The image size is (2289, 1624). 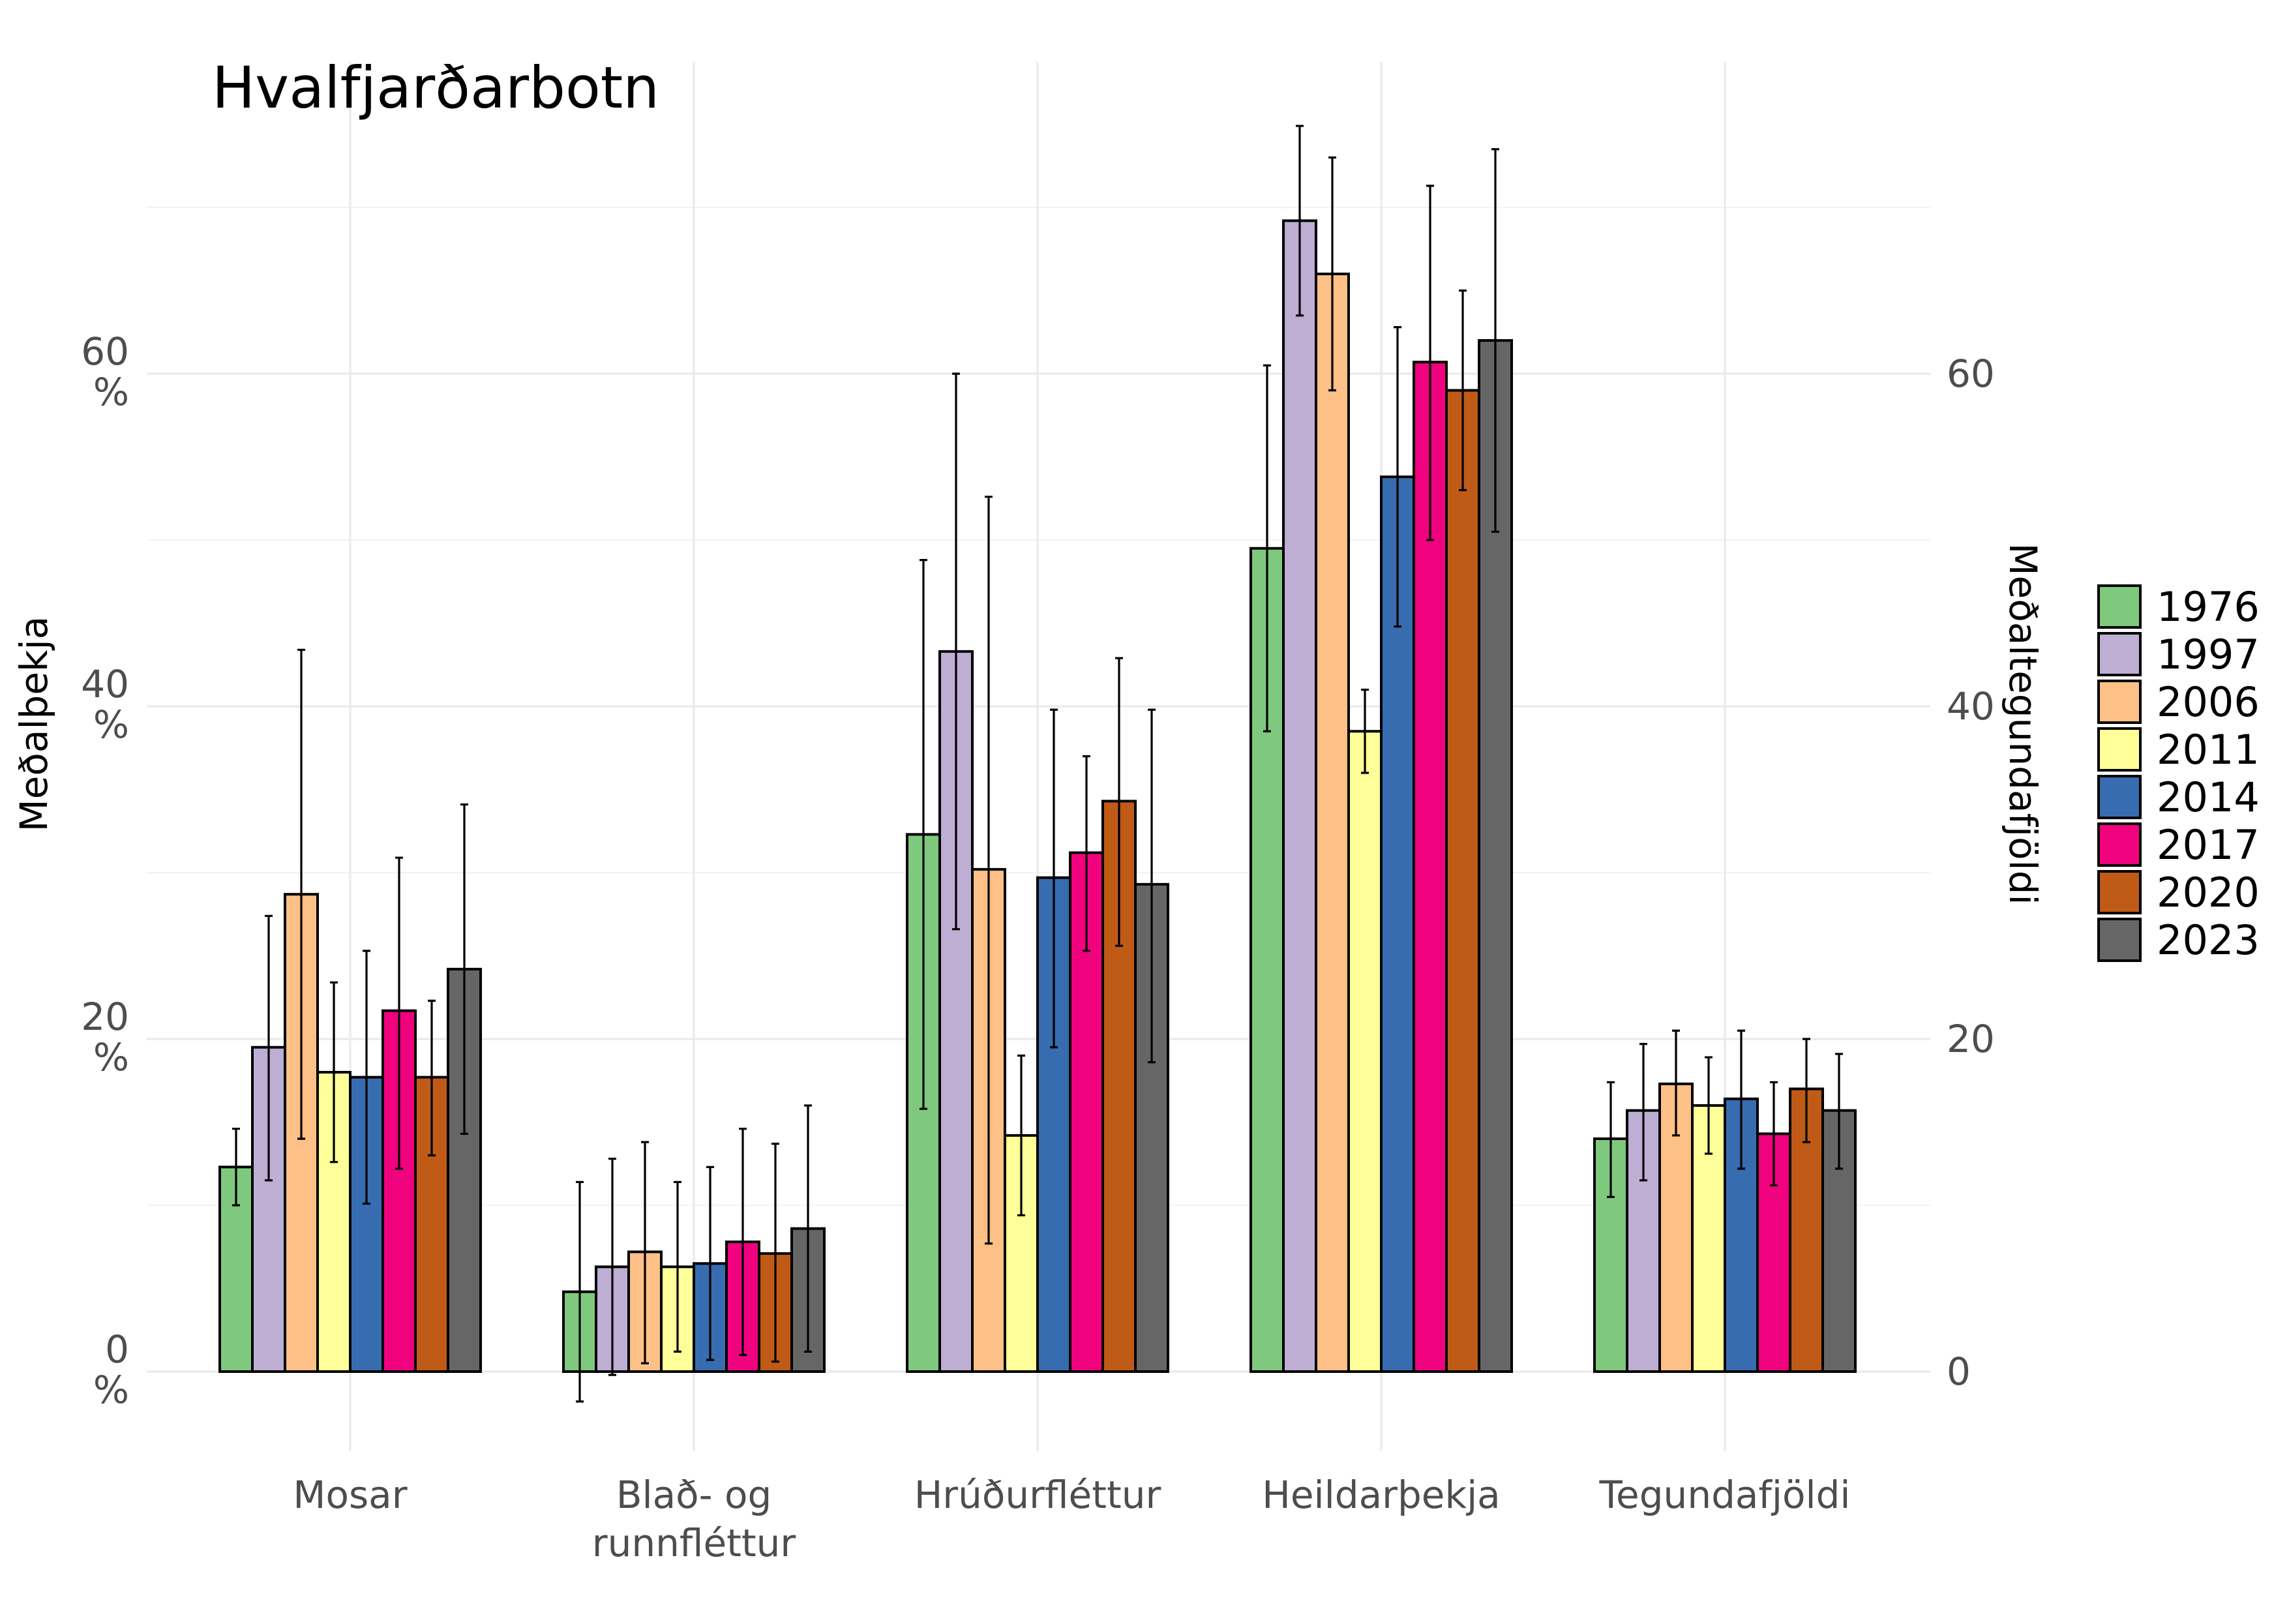 I want to click on errorbar-2023-cat3, so click(x=1495, y=340).